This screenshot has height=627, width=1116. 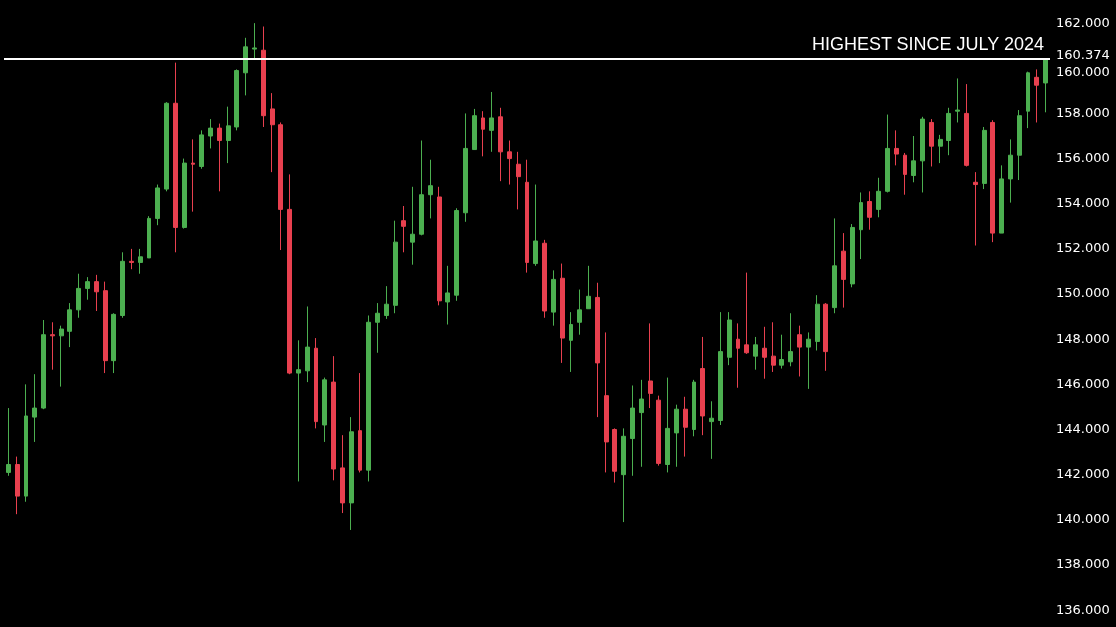 I want to click on ref-line-label: HIGHEST SINCE JULY 2024, so click(x=927, y=43).